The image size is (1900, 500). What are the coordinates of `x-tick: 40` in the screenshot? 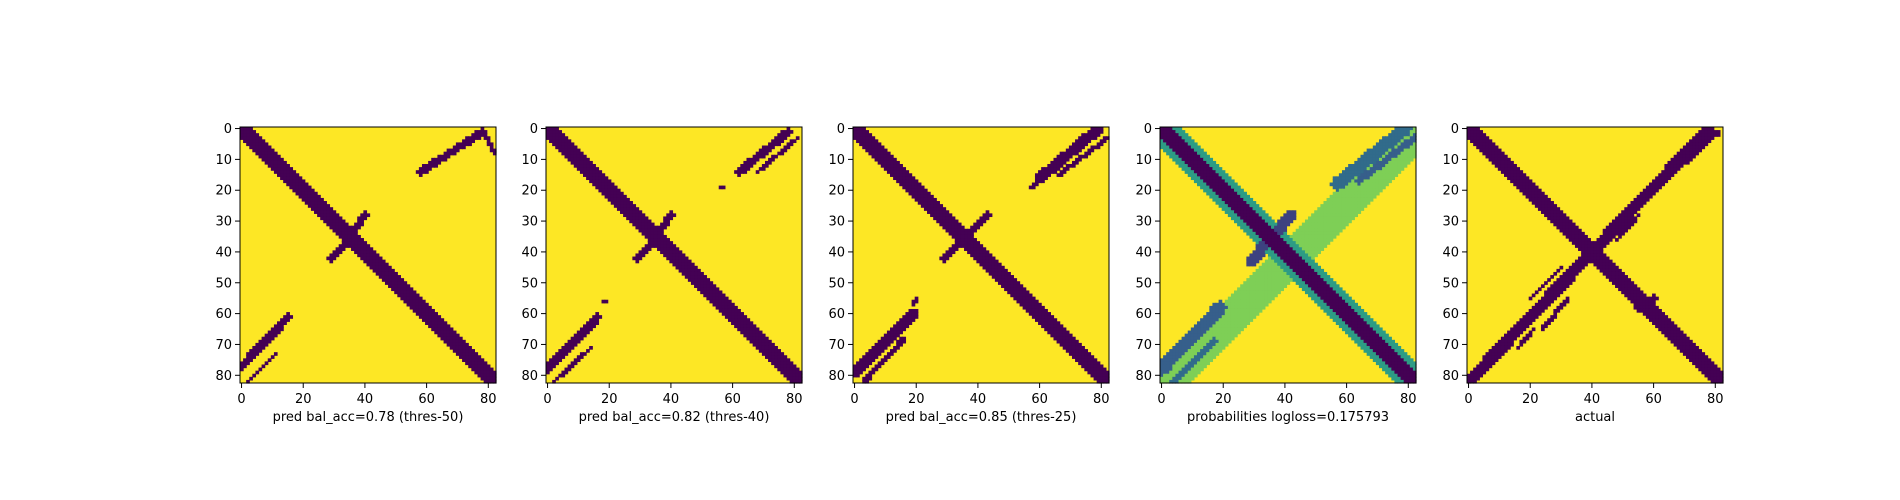 It's located at (671, 395).